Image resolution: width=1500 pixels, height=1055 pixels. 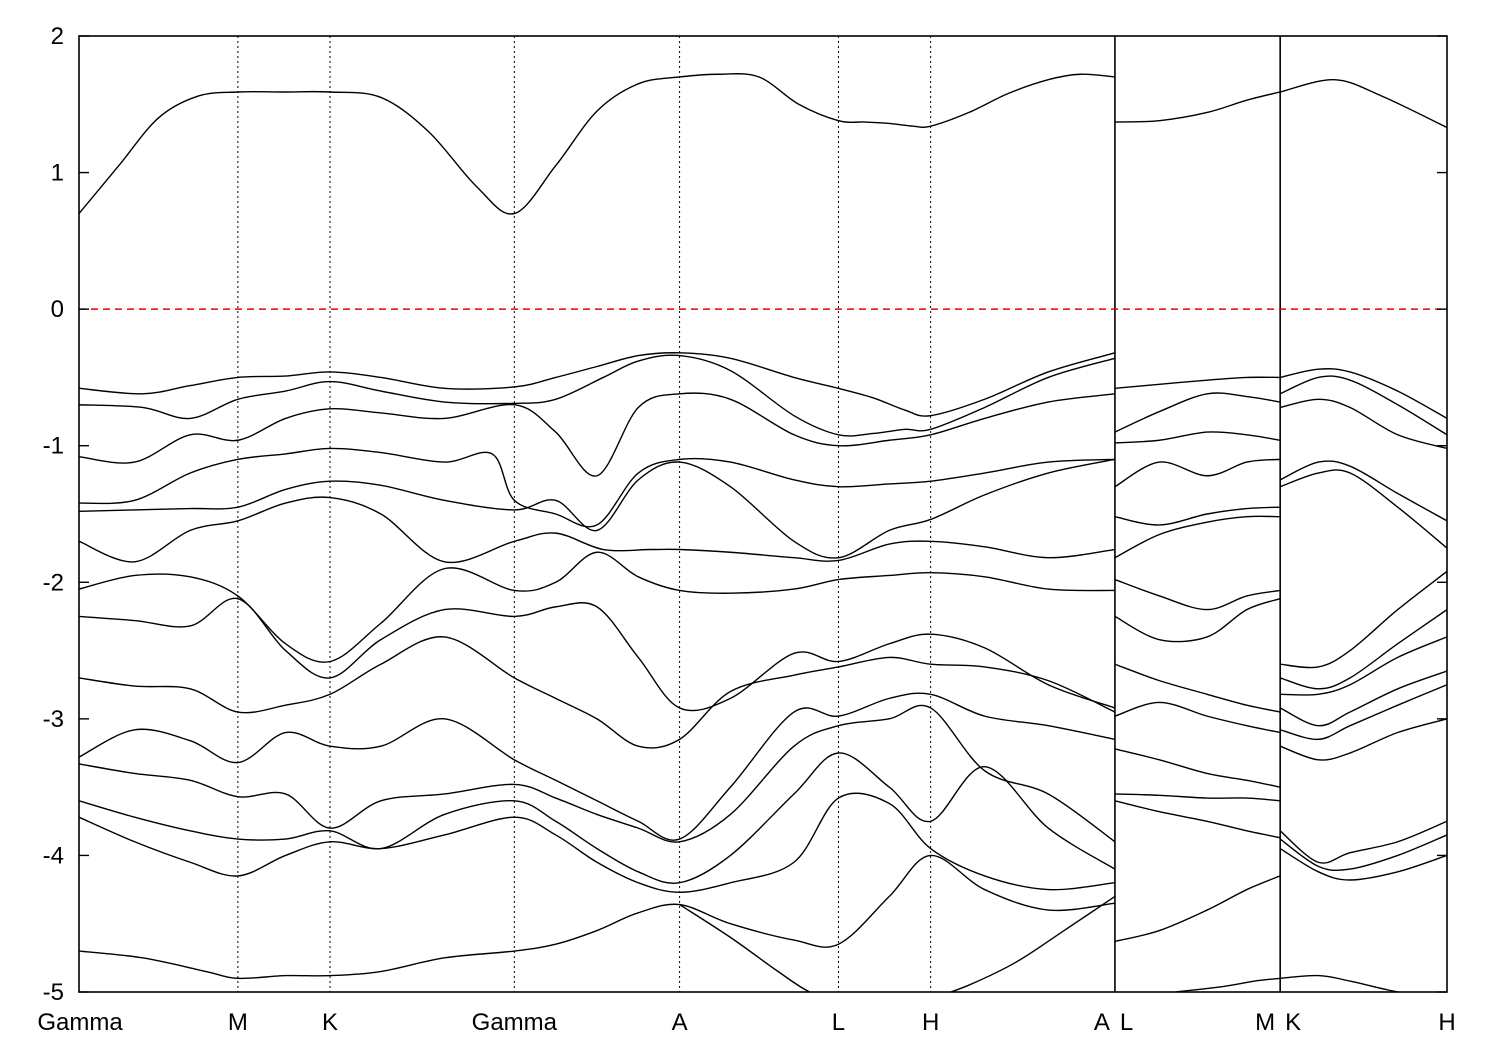 I want to click on y-tick-label: -3, so click(x=53, y=719).